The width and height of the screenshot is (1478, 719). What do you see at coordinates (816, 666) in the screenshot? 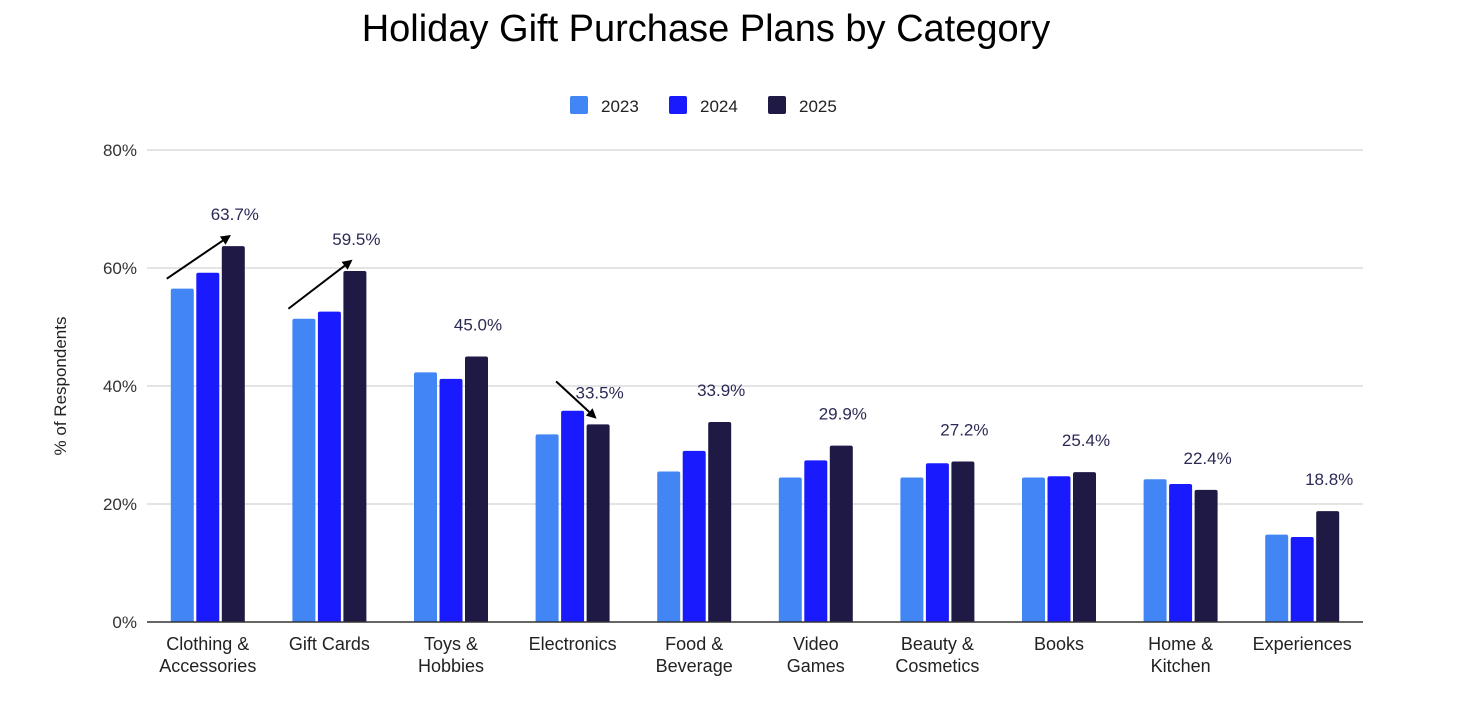
I see `x-category-label: Games` at bounding box center [816, 666].